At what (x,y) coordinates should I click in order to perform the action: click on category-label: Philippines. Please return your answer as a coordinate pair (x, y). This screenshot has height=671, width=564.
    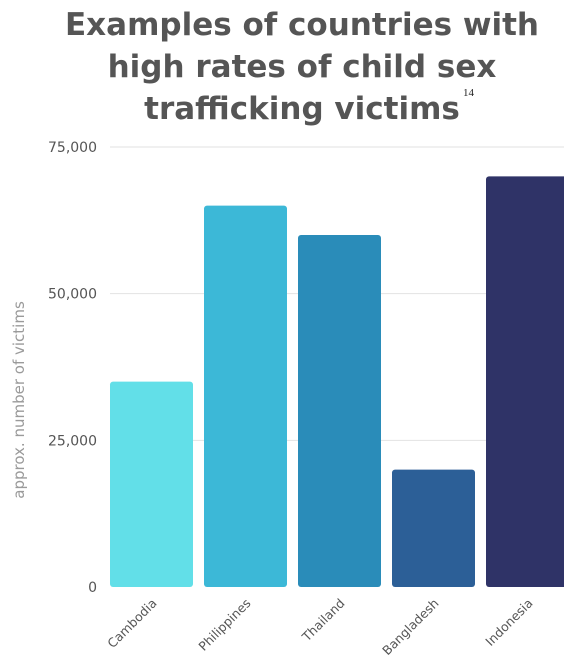
    Looking at the image, I should click on (224, 625).